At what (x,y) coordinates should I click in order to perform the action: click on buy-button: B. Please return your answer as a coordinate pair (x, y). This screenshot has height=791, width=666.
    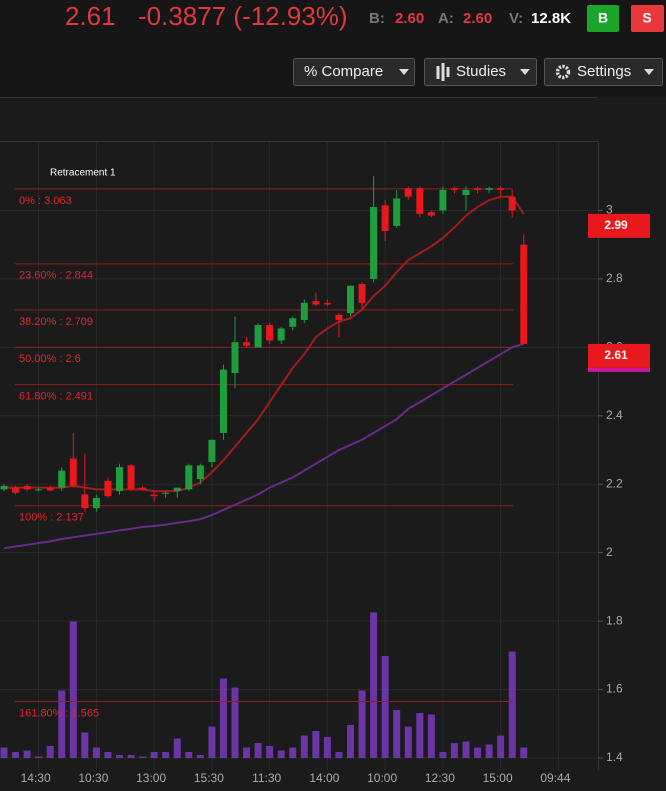
    Looking at the image, I should click on (603, 18).